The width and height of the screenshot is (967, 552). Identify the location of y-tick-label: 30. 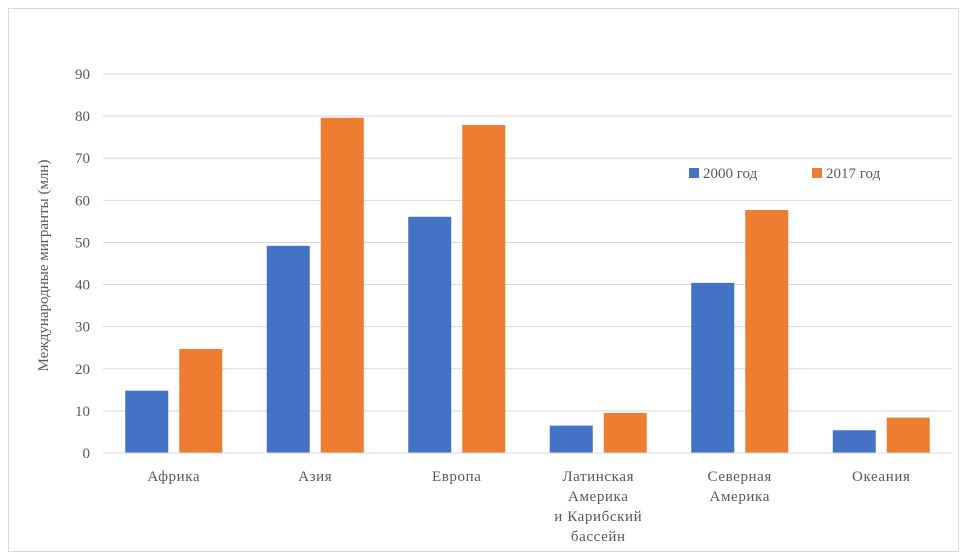
(82, 328).